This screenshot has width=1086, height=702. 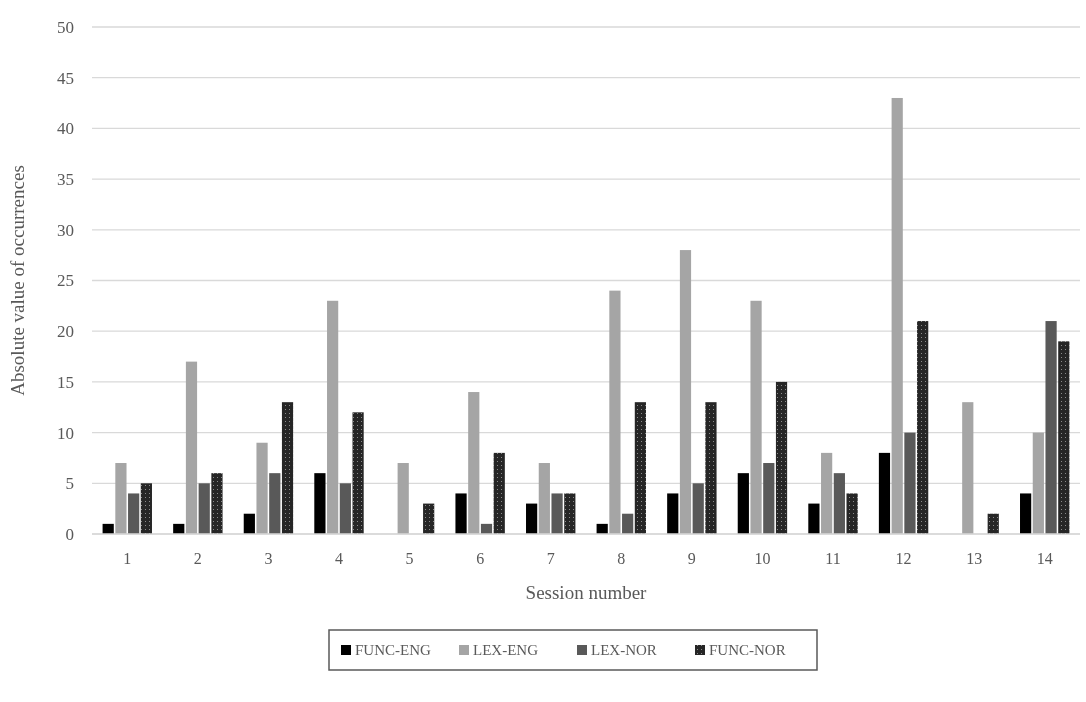 I want to click on x-tick-label: 3, so click(x=268, y=558).